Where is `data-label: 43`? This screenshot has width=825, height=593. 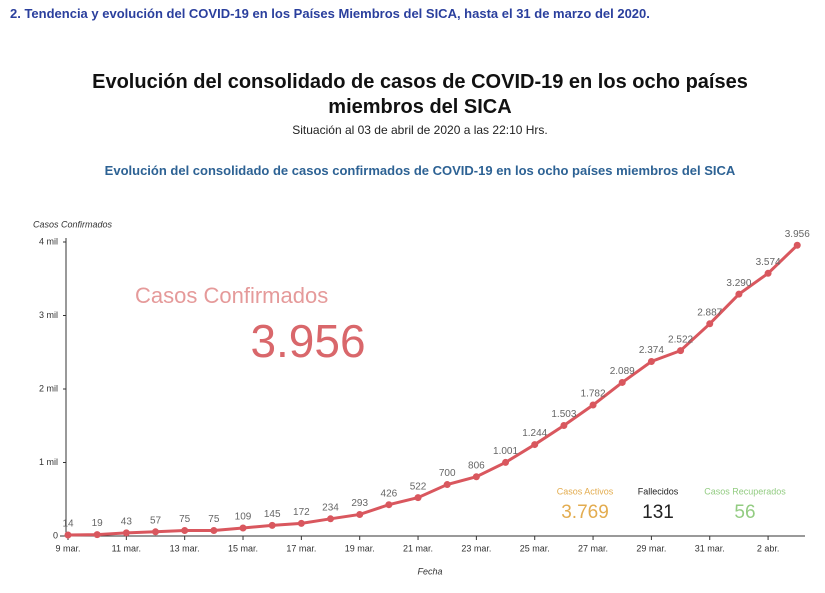 data-label: 43 is located at coordinates (127, 521).